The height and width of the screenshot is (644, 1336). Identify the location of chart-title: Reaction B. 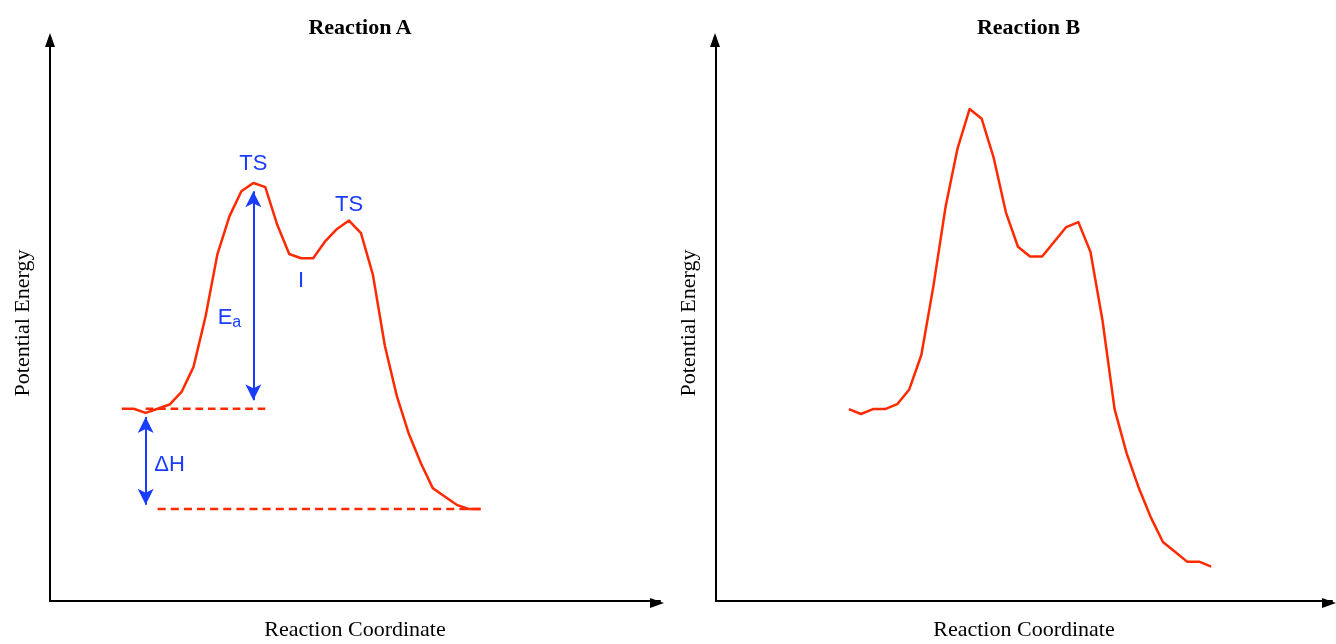
(1028, 26).